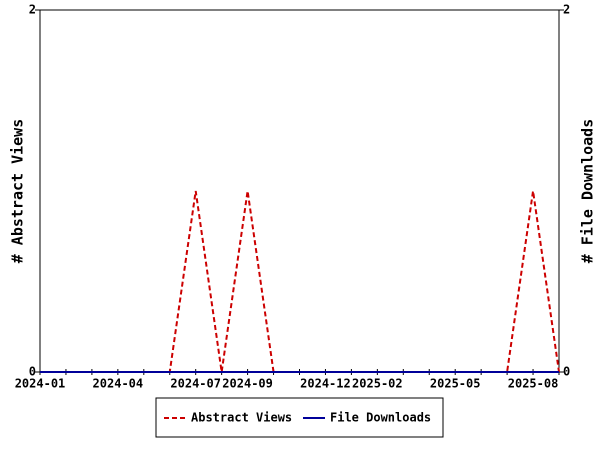 The width and height of the screenshot is (600, 454). Describe the element at coordinates (247, 384) in the screenshot. I see `x-tick-label: 2024-09` at that location.